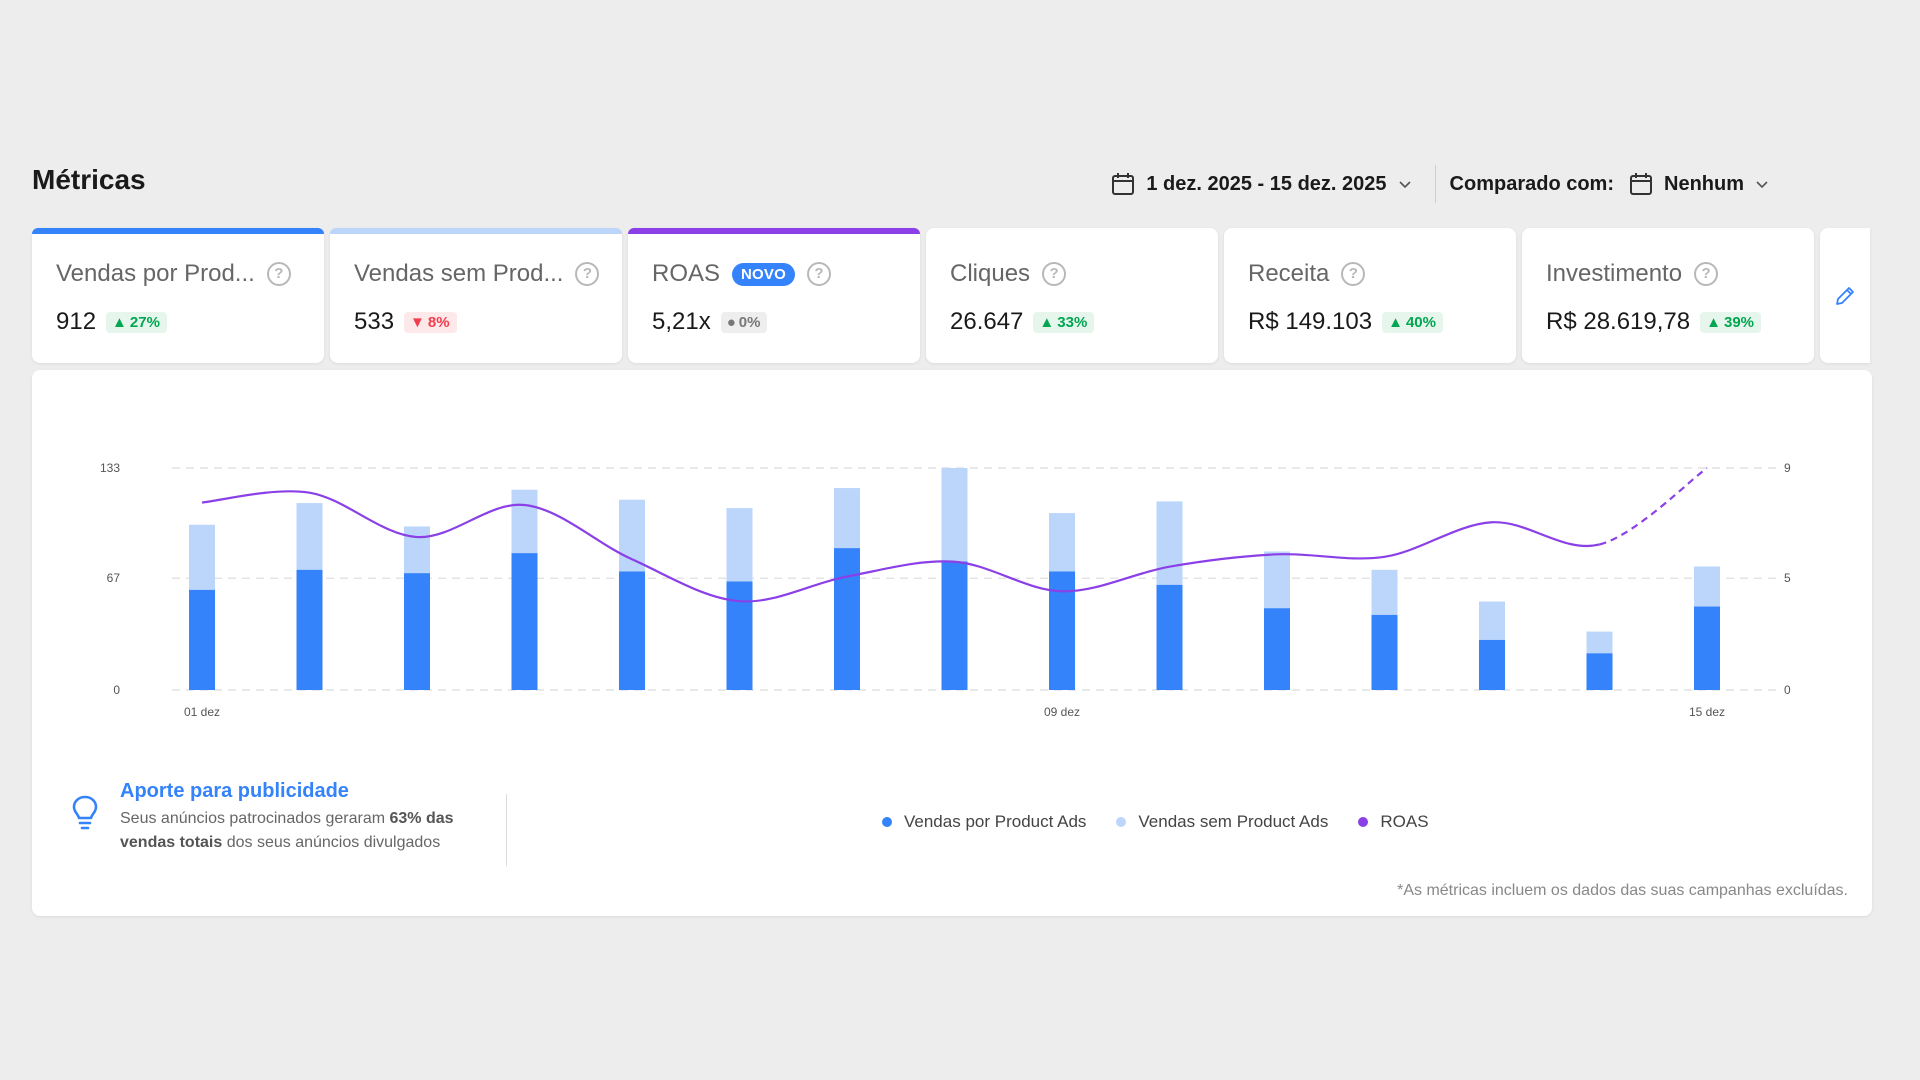  What do you see at coordinates (85, 812) in the screenshot?
I see `lightbulb-icon` at bounding box center [85, 812].